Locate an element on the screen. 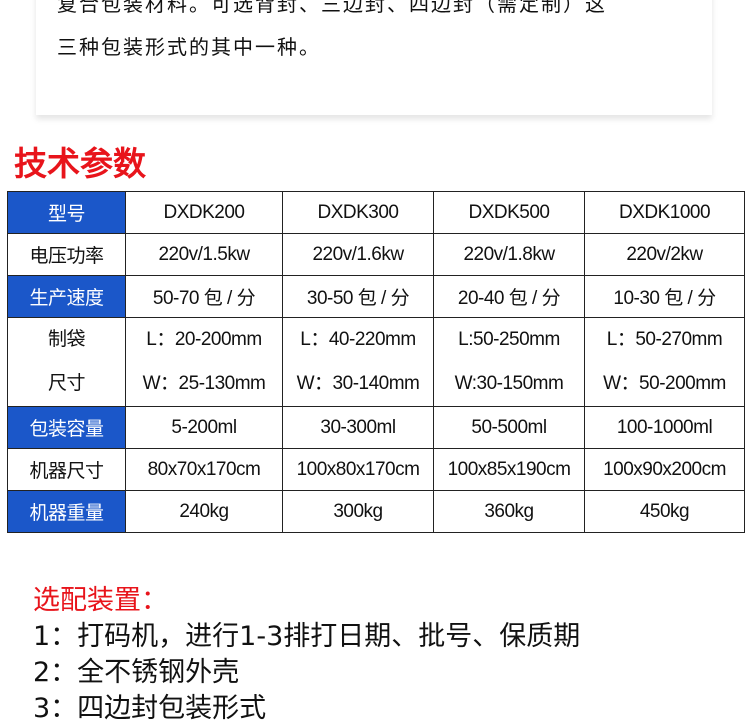 This screenshot has height=725, width=750. table-cell: DXDK300 is located at coordinates (358, 212).